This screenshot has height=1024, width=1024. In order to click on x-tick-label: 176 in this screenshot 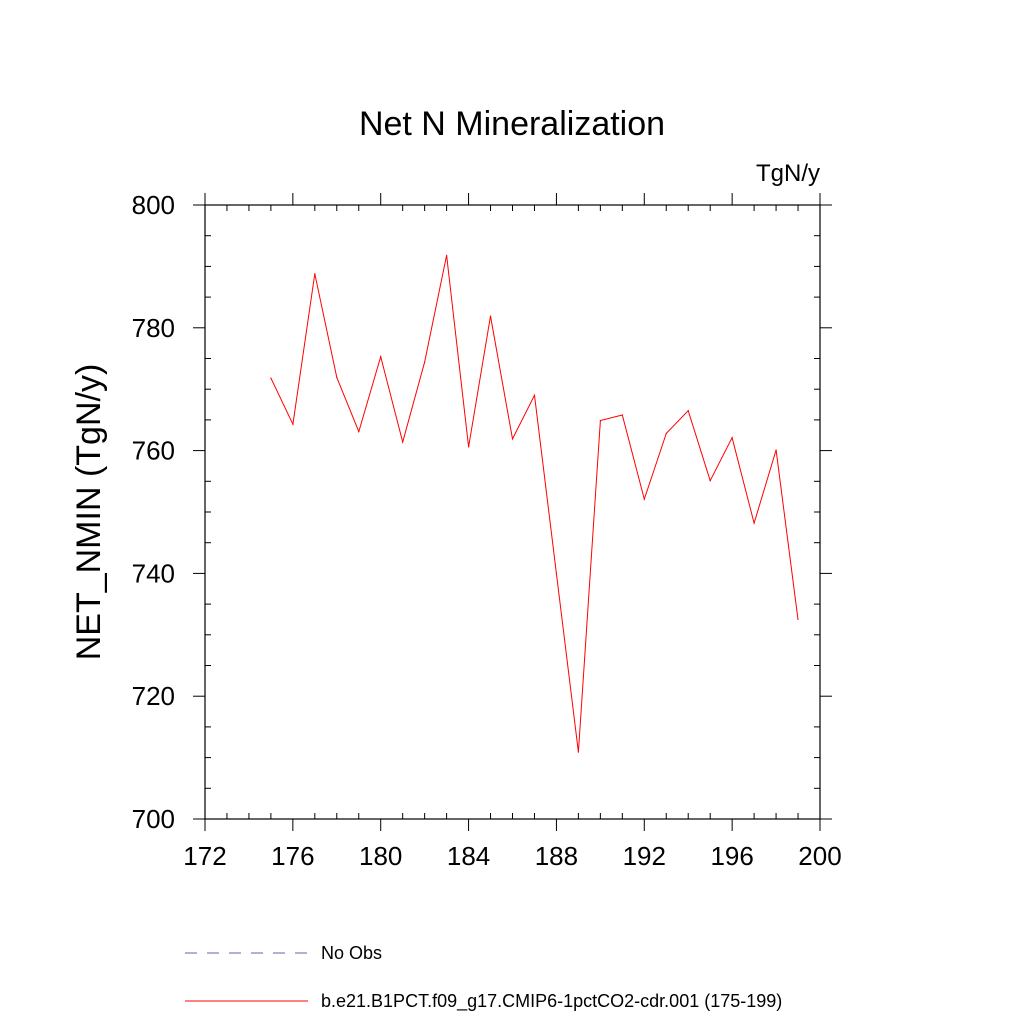, I will do `click(292, 856)`.